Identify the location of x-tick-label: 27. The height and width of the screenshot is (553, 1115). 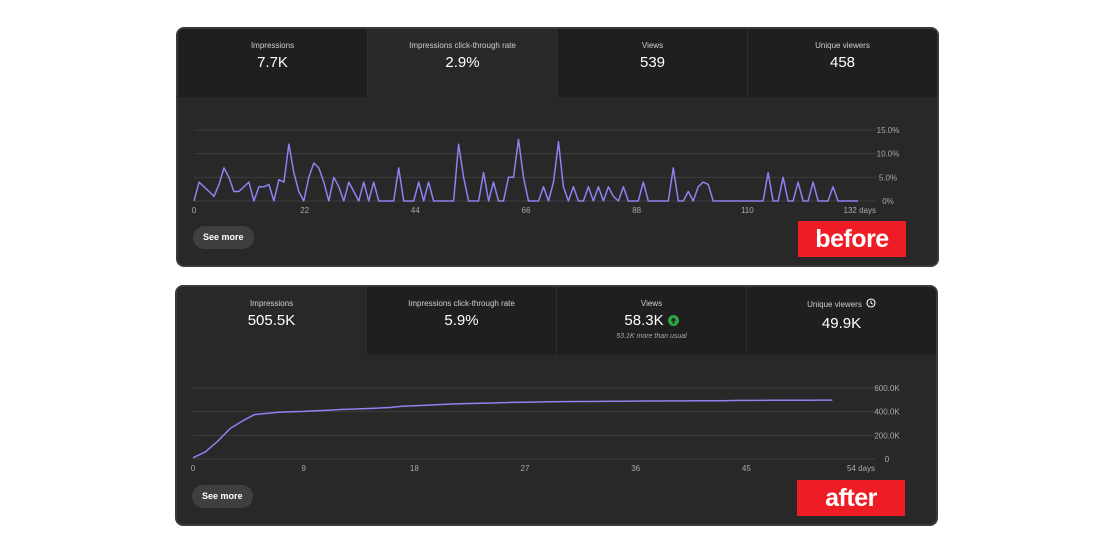
(525, 468).